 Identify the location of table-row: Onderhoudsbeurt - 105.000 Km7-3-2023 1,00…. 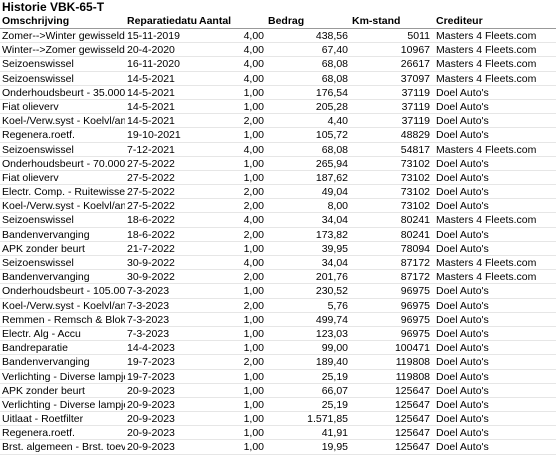
(278, 291).